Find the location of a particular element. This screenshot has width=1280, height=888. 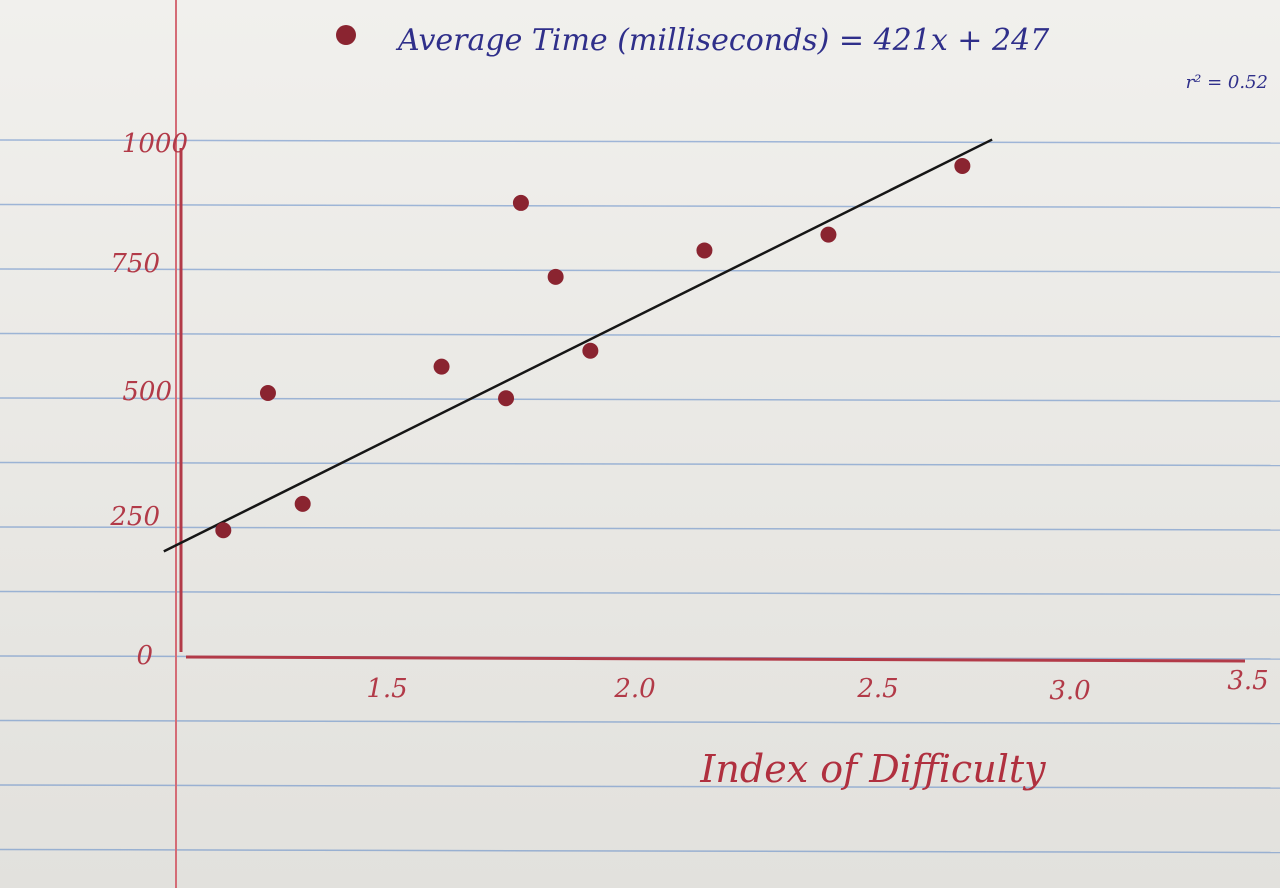

x-tick-label: 3.0 is located at coordinates (1069, 691).